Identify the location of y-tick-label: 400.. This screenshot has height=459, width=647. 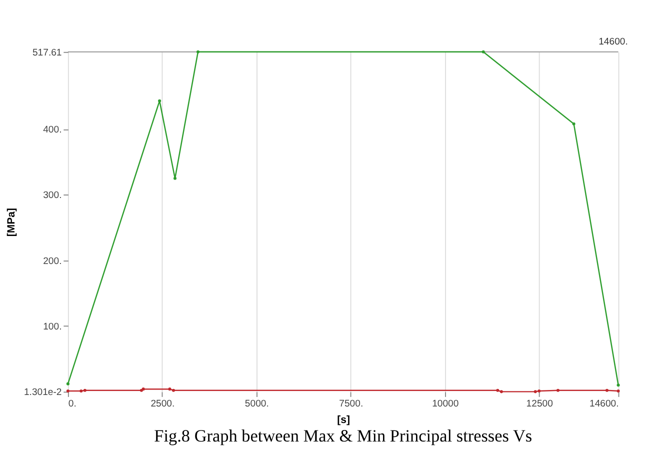
(52, 130).